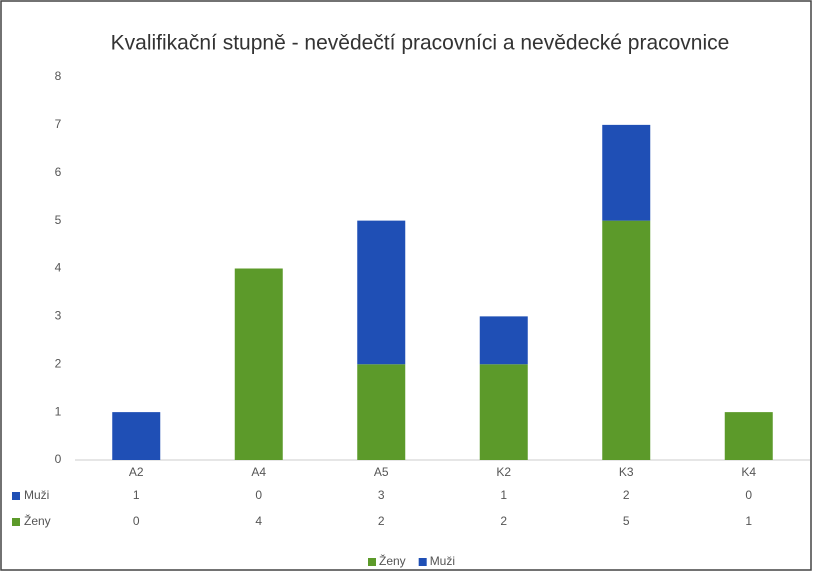 The width and height of the screenshot is (813, 572). What do you see at coordinates (392, 560) in the screenshot?
I see `legend-label: Ženy` at bounding box center [392, 560].